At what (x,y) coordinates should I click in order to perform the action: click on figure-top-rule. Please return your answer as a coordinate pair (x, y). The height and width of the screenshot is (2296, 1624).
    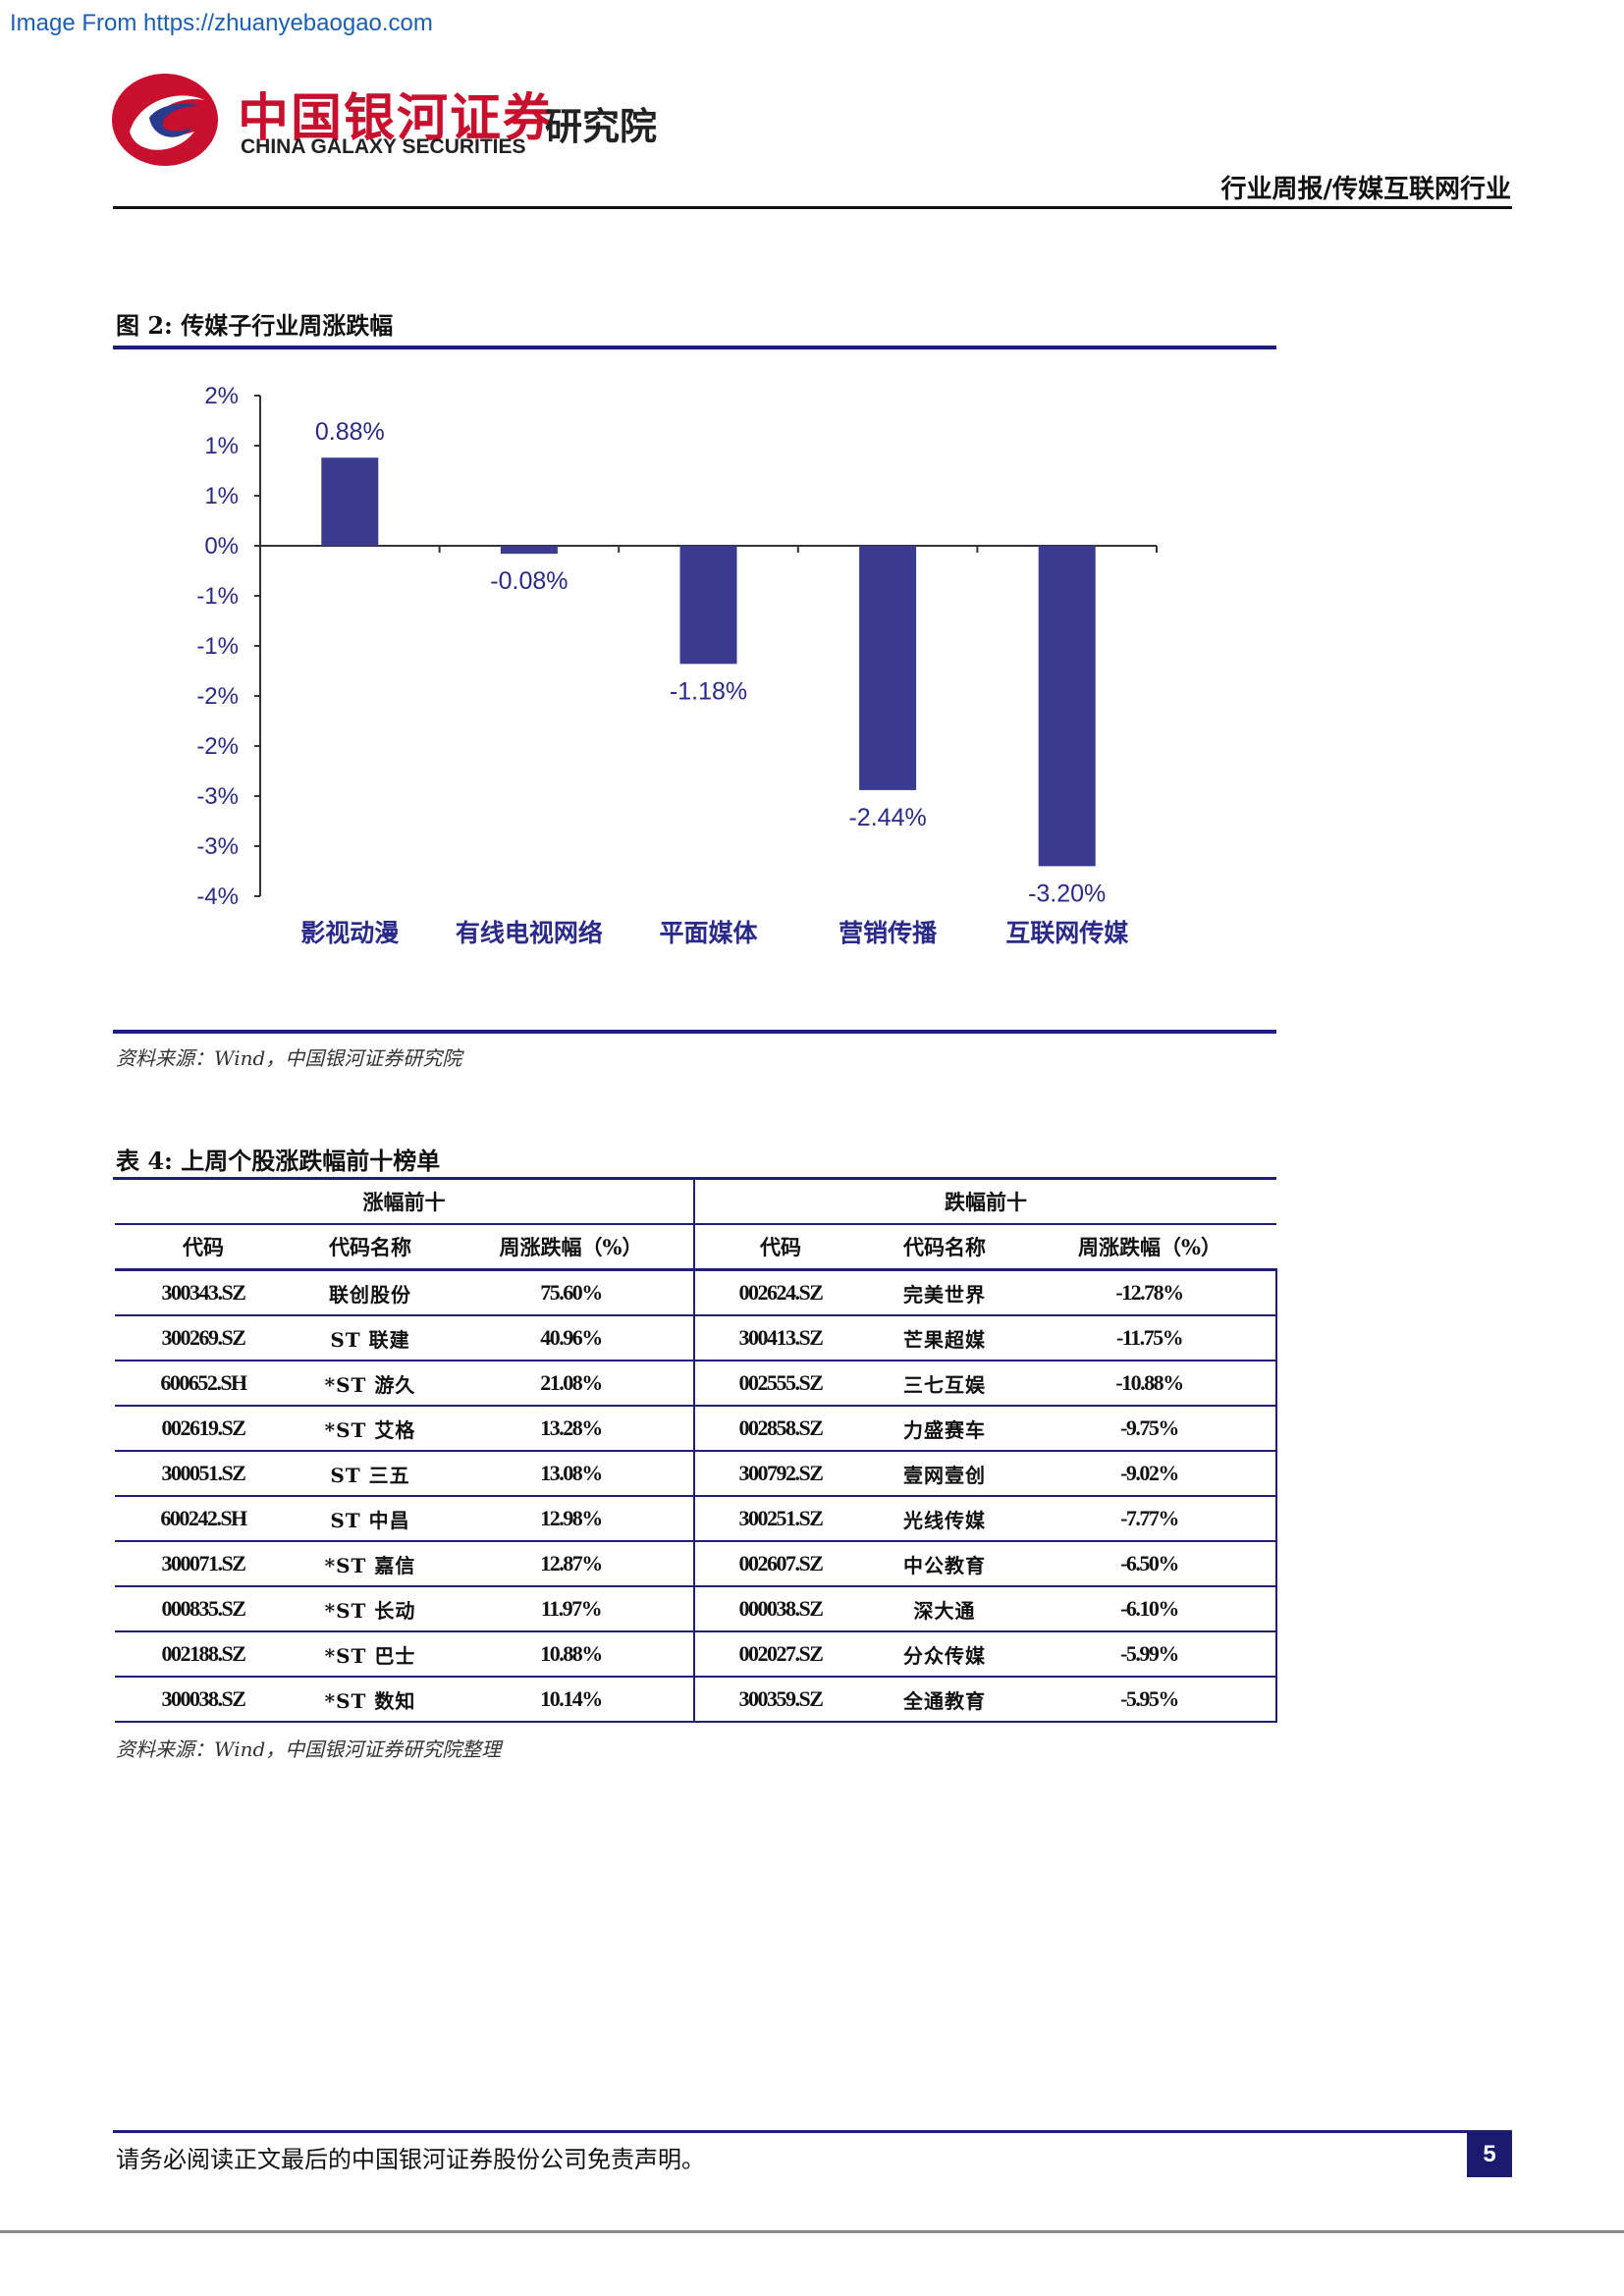
    Looking at the image, I should click on (694, 347).